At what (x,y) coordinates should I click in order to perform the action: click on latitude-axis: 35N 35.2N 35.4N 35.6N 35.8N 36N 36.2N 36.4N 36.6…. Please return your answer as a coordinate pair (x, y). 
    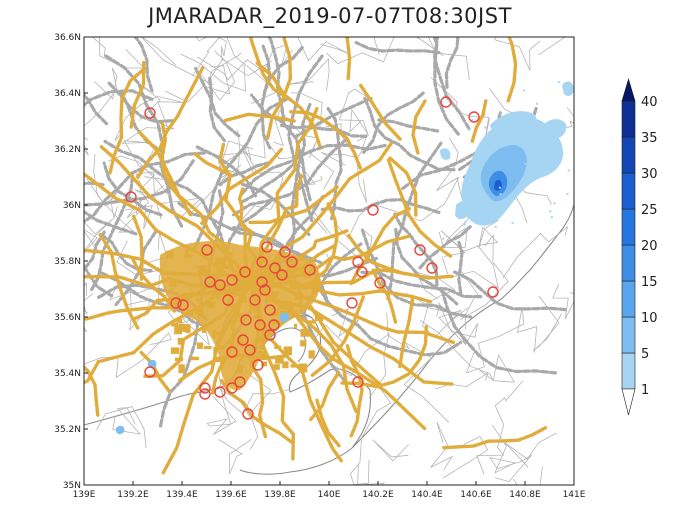
    Looking at the image, I should click on (71, 262).